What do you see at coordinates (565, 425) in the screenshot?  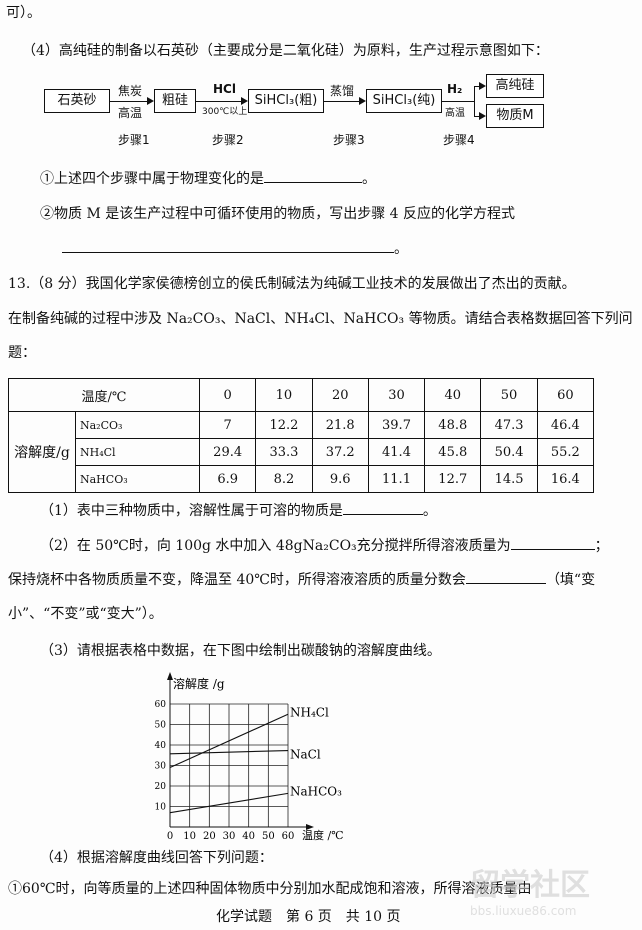 I see `cell: 46.4` at bounding box center [565, 425].